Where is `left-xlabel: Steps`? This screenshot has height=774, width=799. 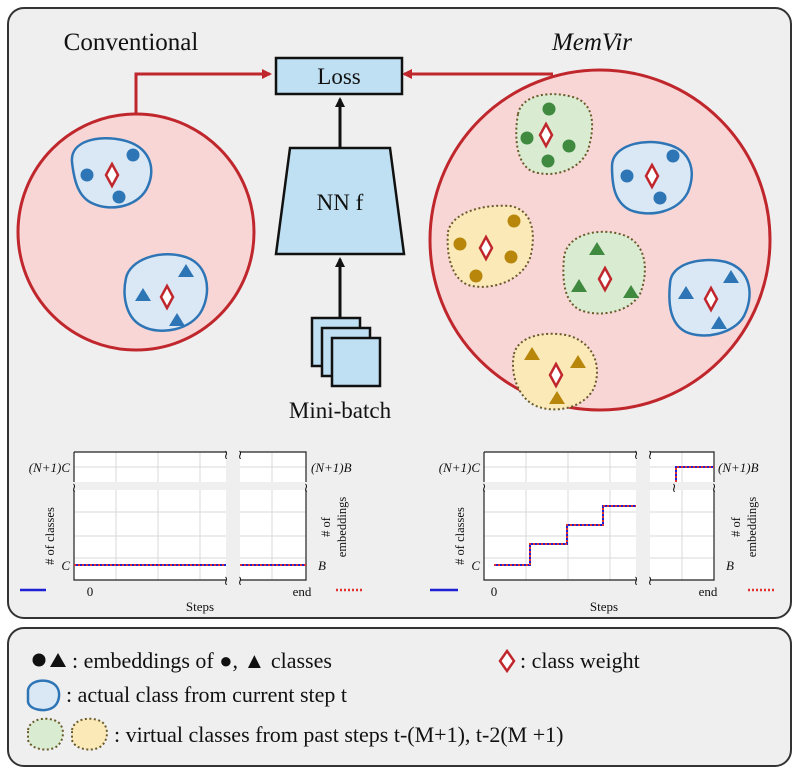 left-xlabel: Steps is located at coordinates (200, 606).